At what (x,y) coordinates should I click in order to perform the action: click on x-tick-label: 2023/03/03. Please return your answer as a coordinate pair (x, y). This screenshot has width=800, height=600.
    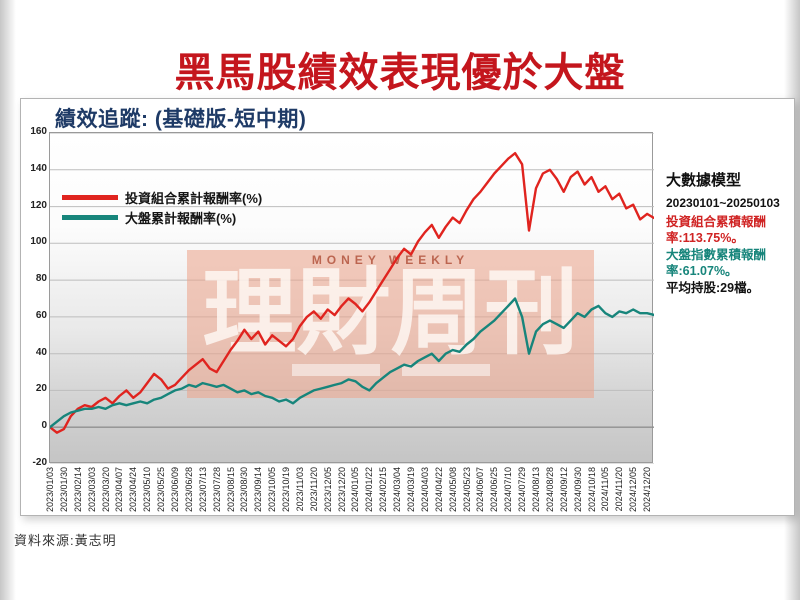
    Looking at the image, I should click on (91, 490).